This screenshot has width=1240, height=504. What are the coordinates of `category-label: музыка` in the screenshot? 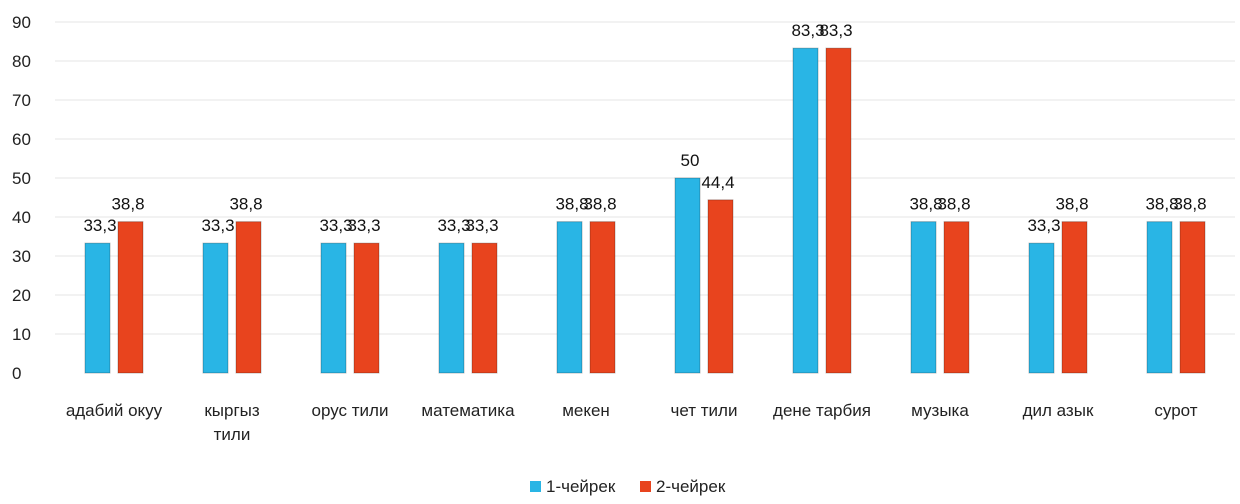 It's located at (940, 410).